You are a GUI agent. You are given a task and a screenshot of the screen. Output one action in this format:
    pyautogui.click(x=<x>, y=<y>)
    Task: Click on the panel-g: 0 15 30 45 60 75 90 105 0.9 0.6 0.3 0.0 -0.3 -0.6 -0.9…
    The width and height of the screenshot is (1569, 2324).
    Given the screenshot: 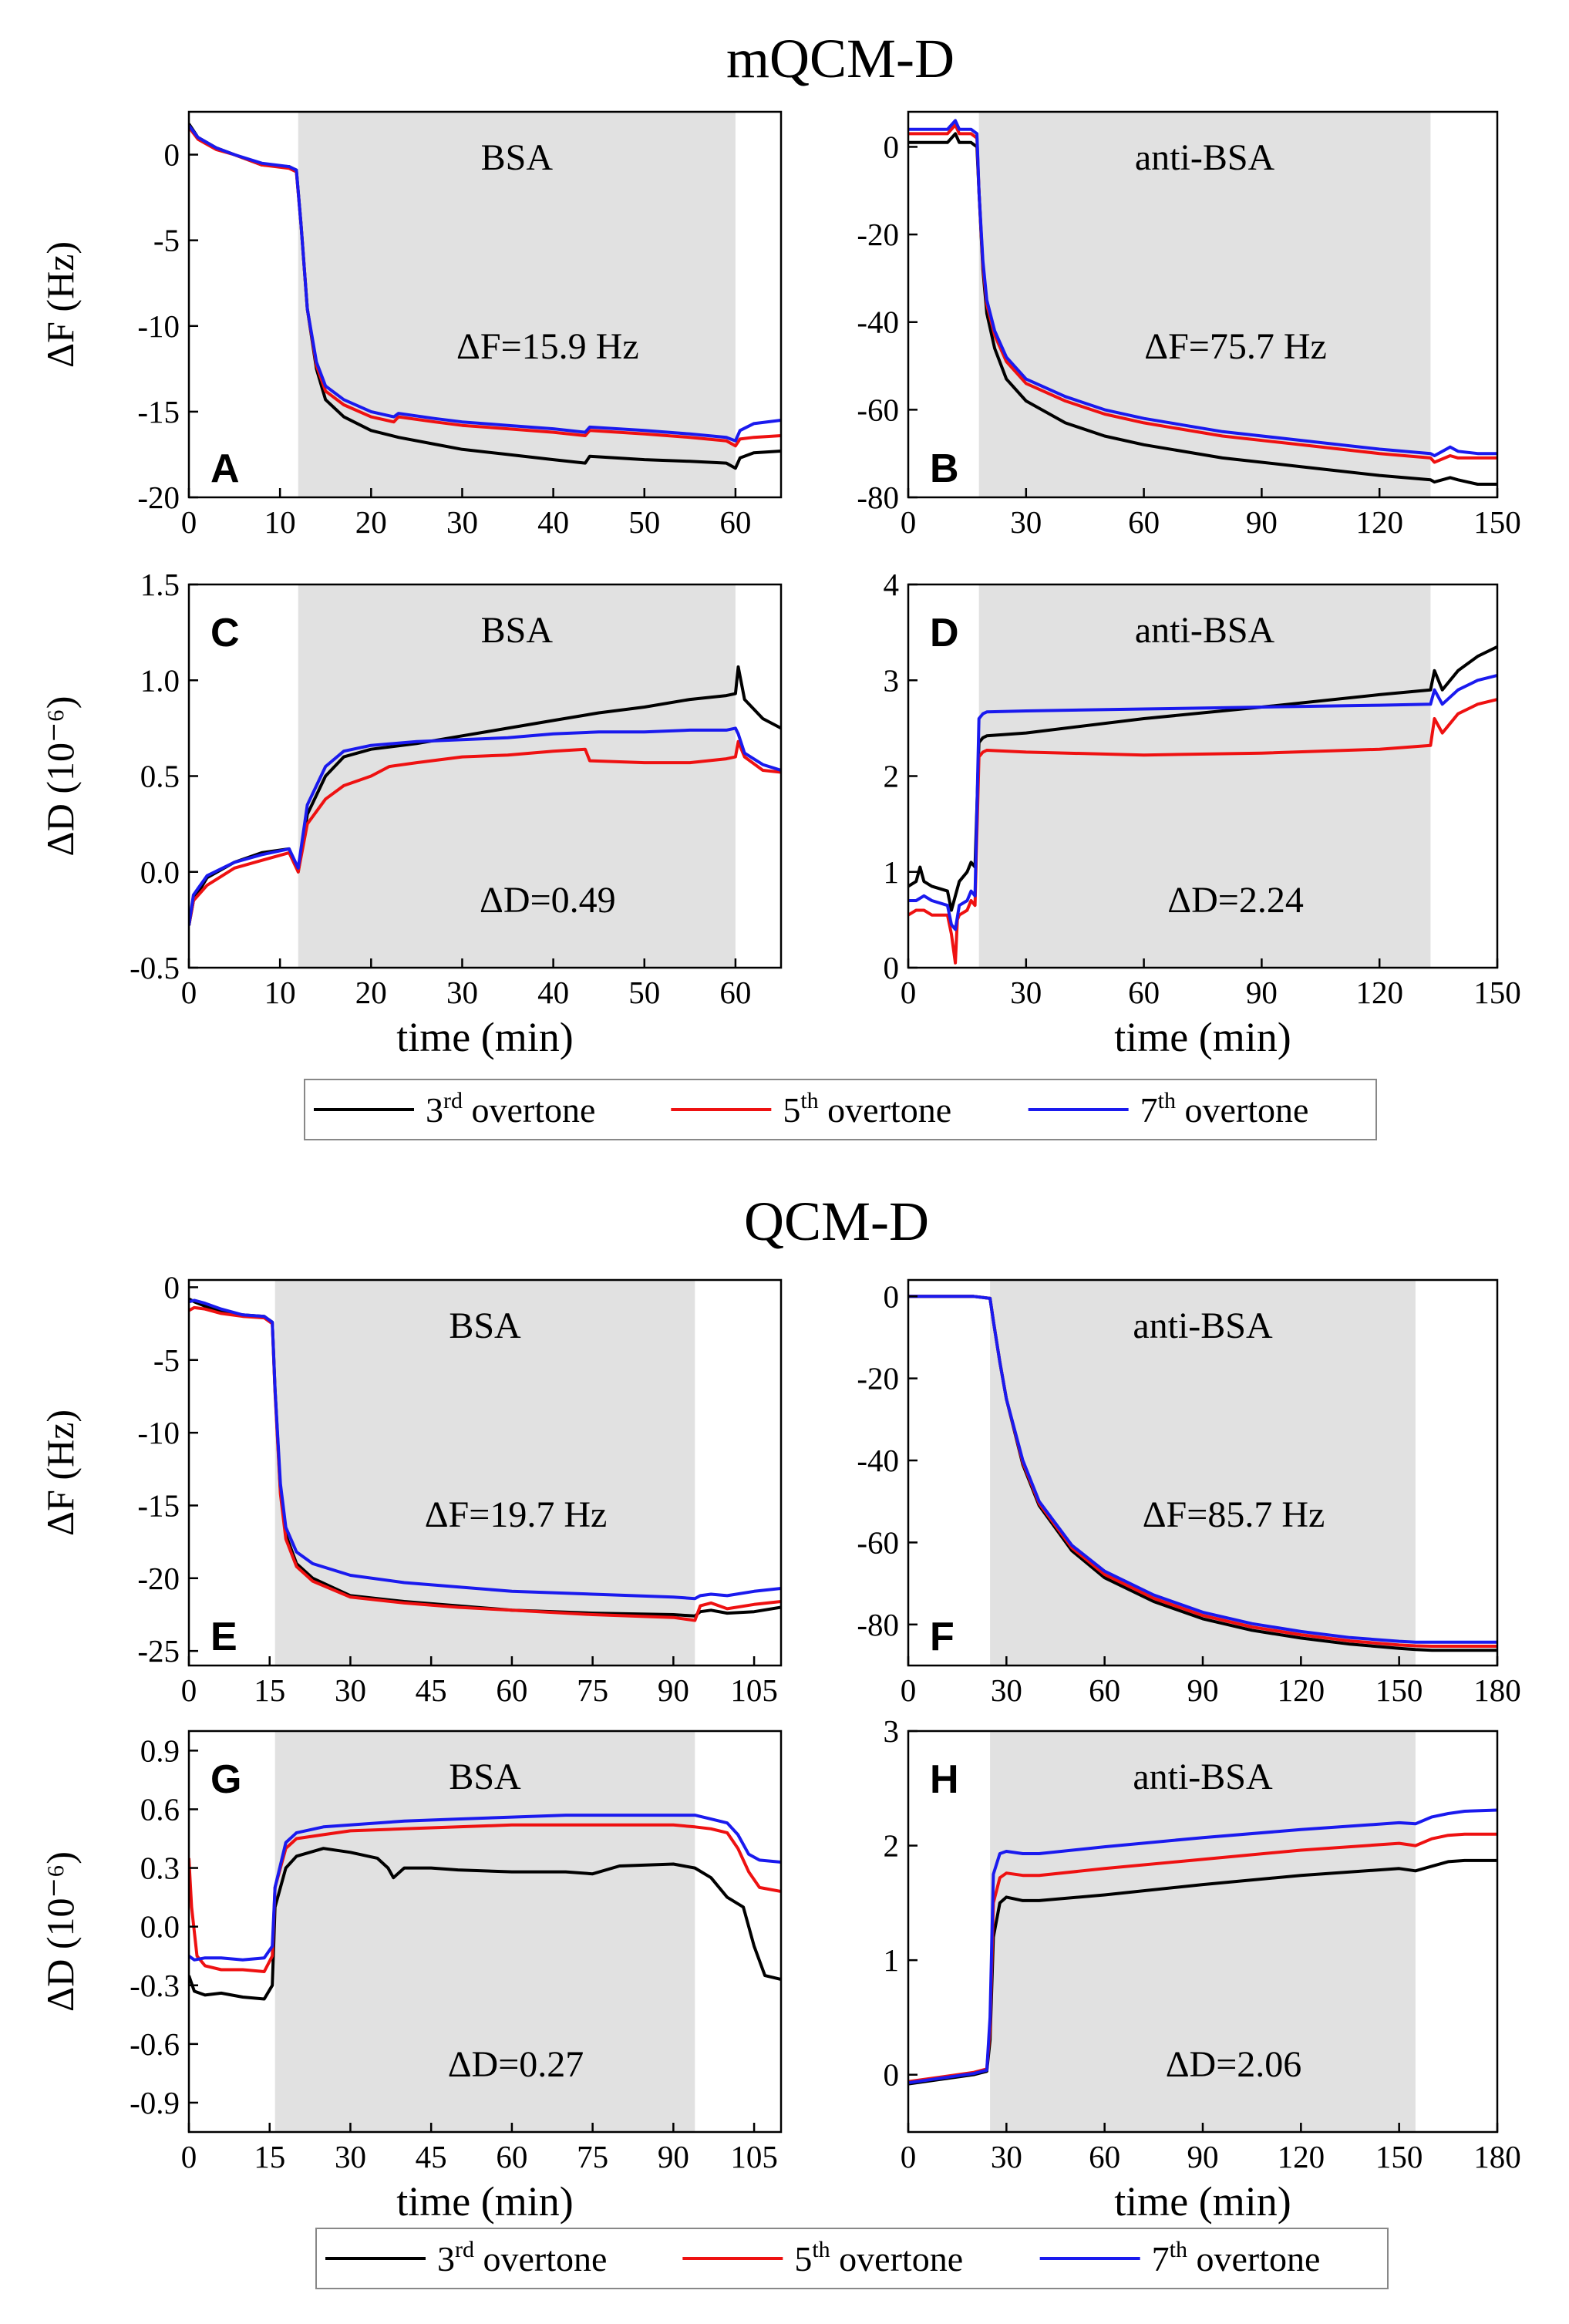 What is the action you would take?
    pyautogui.click(x=411, y=1977)
    